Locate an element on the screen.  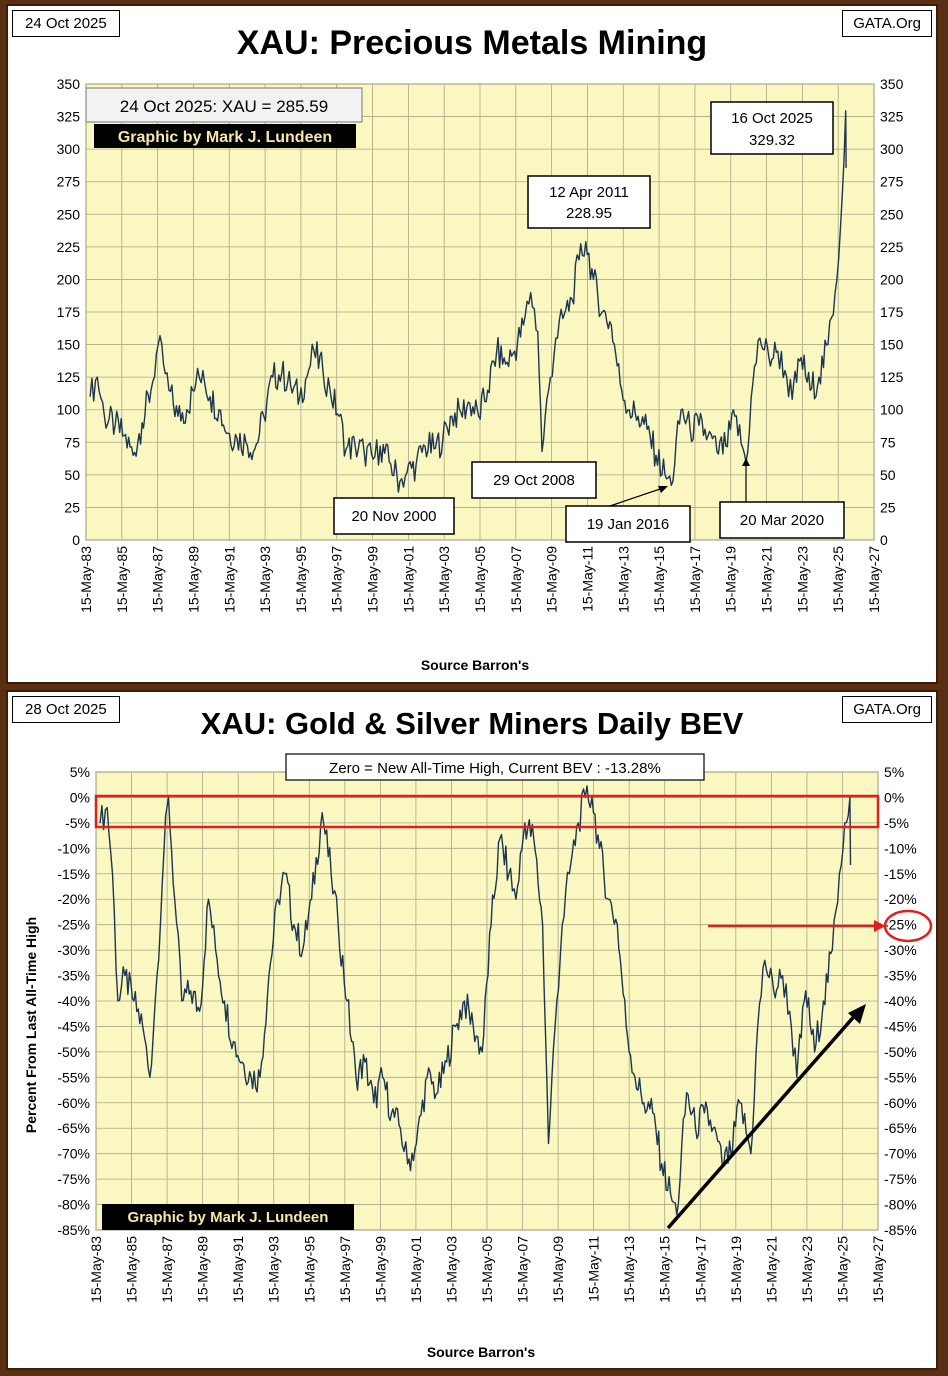
y-tick-label-right: -50% is located at coordinates (900, 1052).